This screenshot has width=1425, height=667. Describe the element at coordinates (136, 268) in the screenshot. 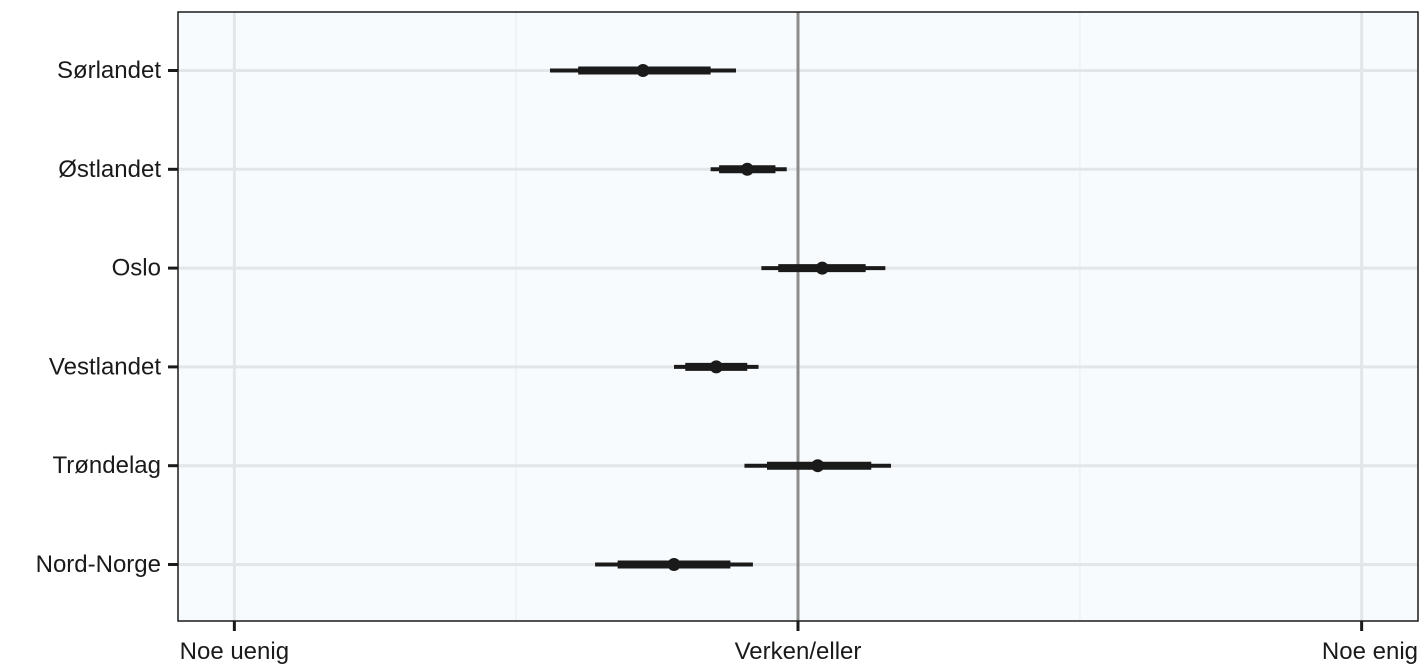

I see `y-tick-label: Oslo` at that location.